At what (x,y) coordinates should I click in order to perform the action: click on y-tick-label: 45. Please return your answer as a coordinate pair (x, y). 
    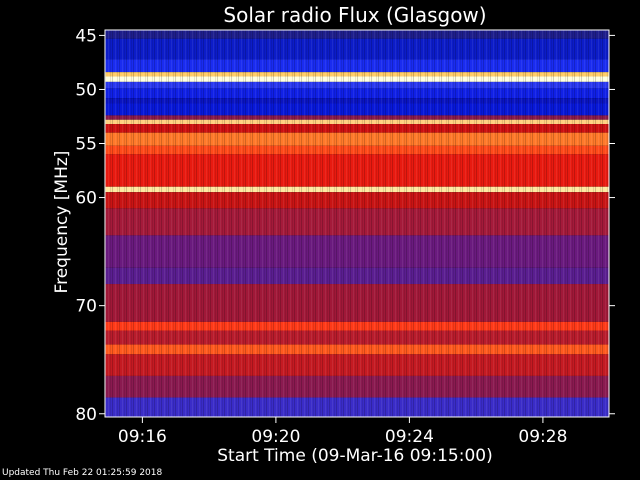
    Looking at the image, I should click on (86, 36).